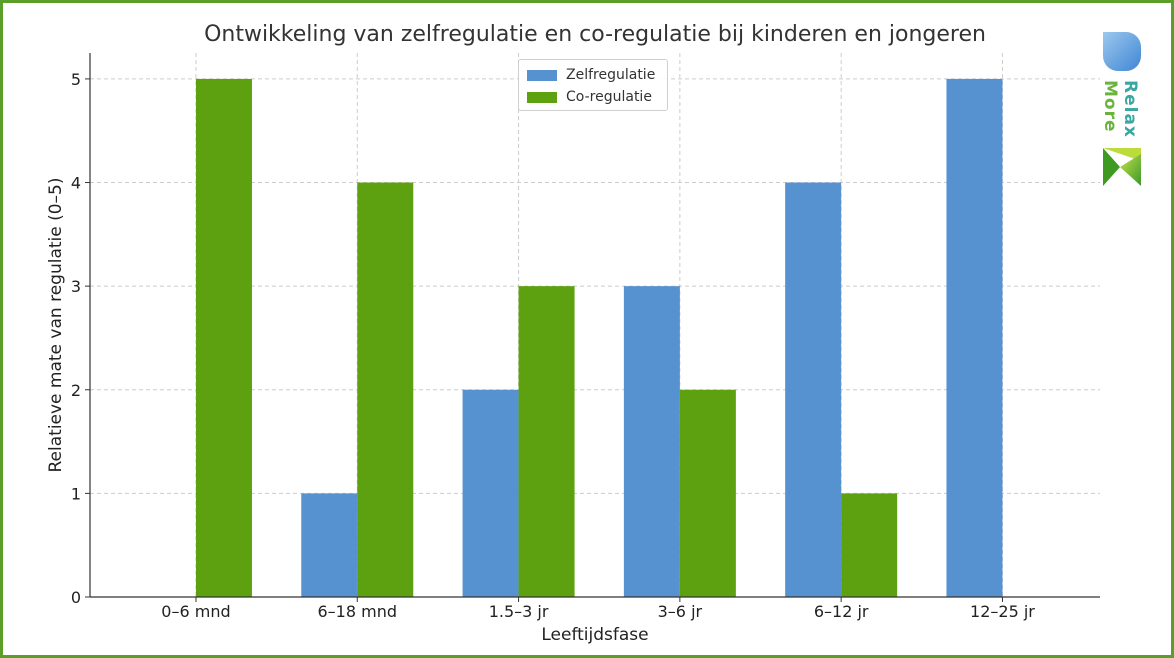 Image resolution: width=1174 pixels, height=658 pixels. What do you see at coordinates (1130, 109) in the screenshot?
I see `logo-text-relax: Relax` at bounding box center [1130, 109].